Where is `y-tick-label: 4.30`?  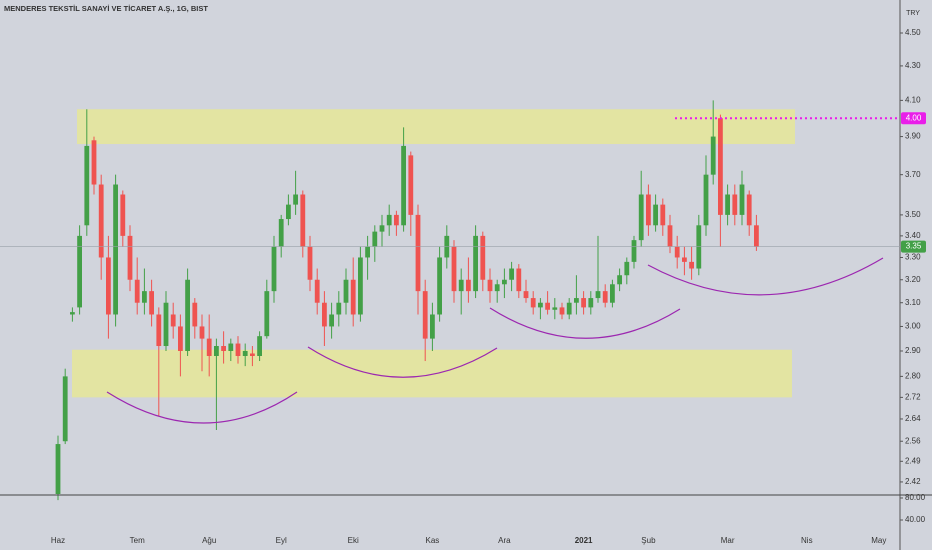
y-tick-label: 4.30 is located at coordinates (913, 65).